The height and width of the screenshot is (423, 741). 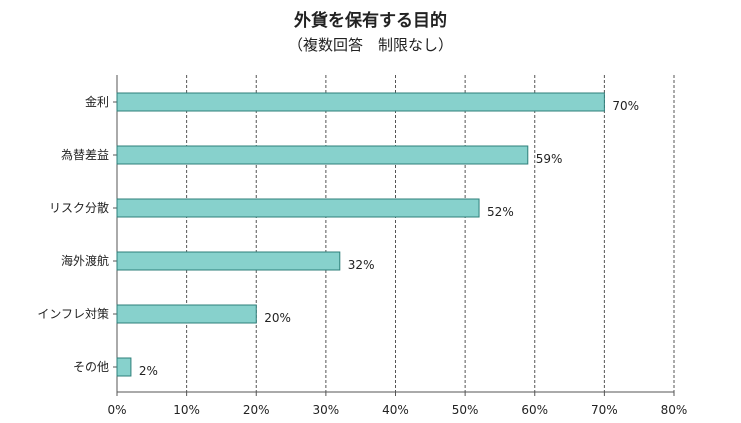 What do you see at coordinates (85, 155) in the screenshot?
I see `category-label: 為替差益` at bounding box center [85, 155].